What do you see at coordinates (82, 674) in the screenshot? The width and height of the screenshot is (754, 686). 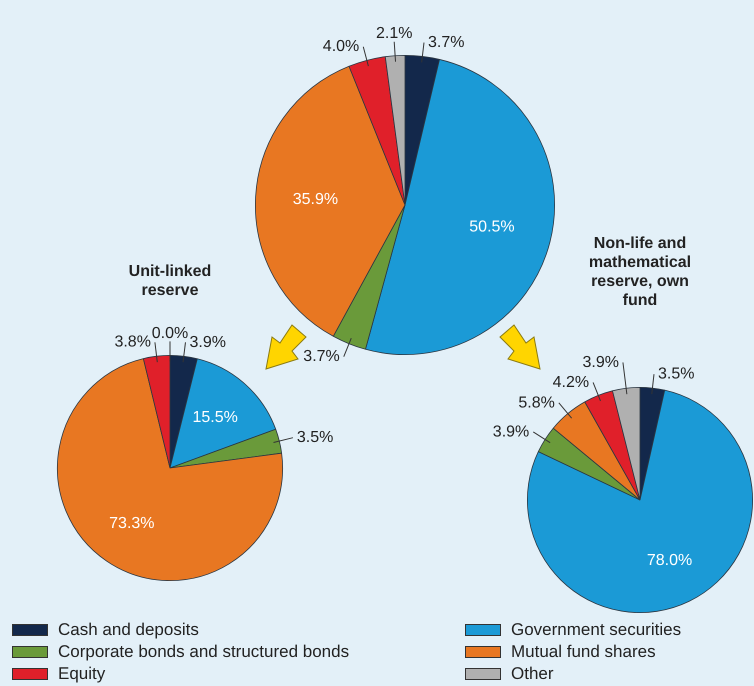 I see `legend-label: Equity` at bounding box center [82, 674].